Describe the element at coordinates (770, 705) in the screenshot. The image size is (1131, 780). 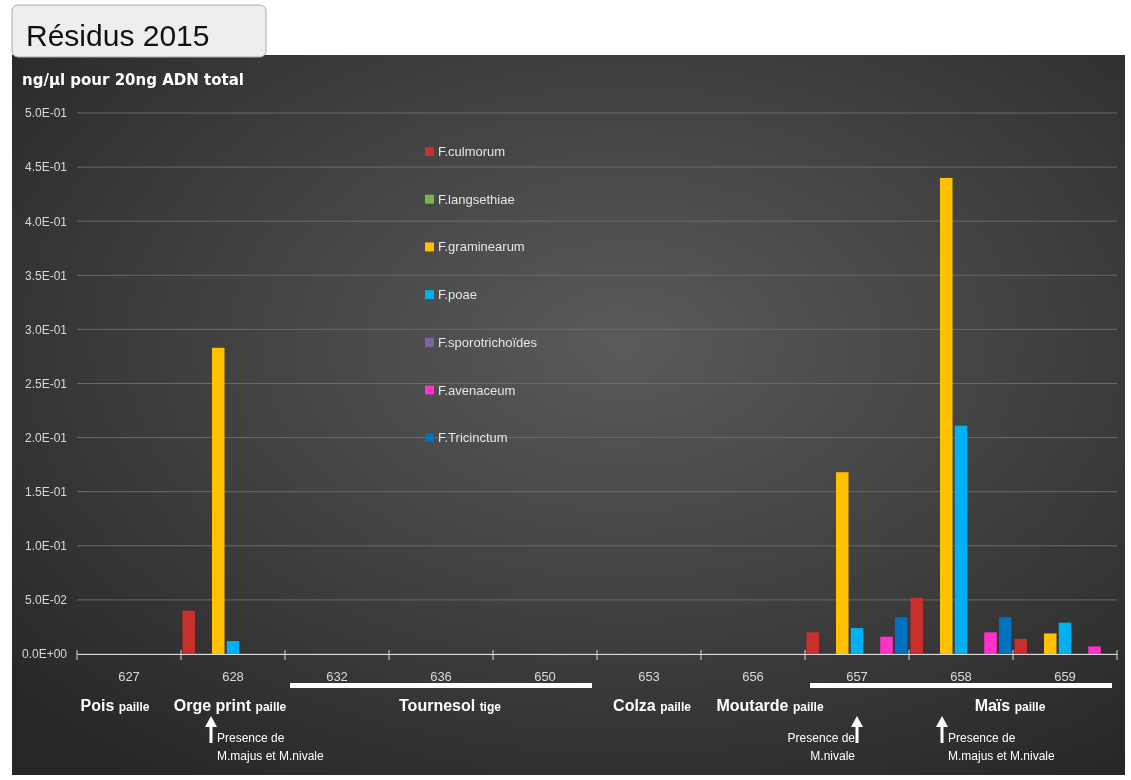
I see `text: Moutarde paille` at that location.